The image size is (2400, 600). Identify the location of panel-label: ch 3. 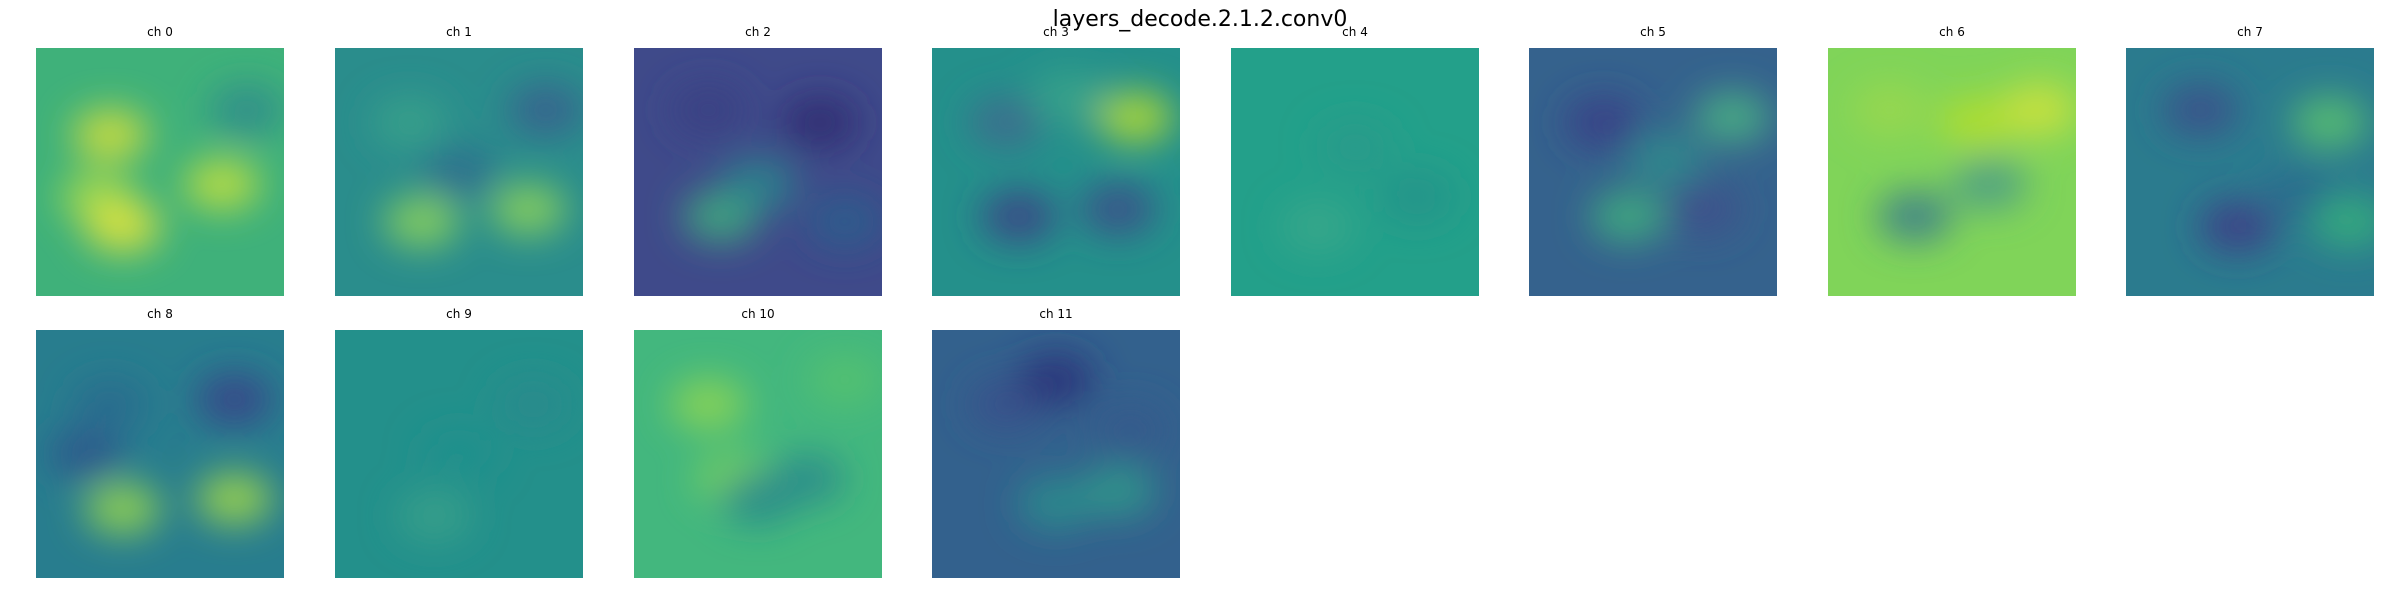
(1056, 32).